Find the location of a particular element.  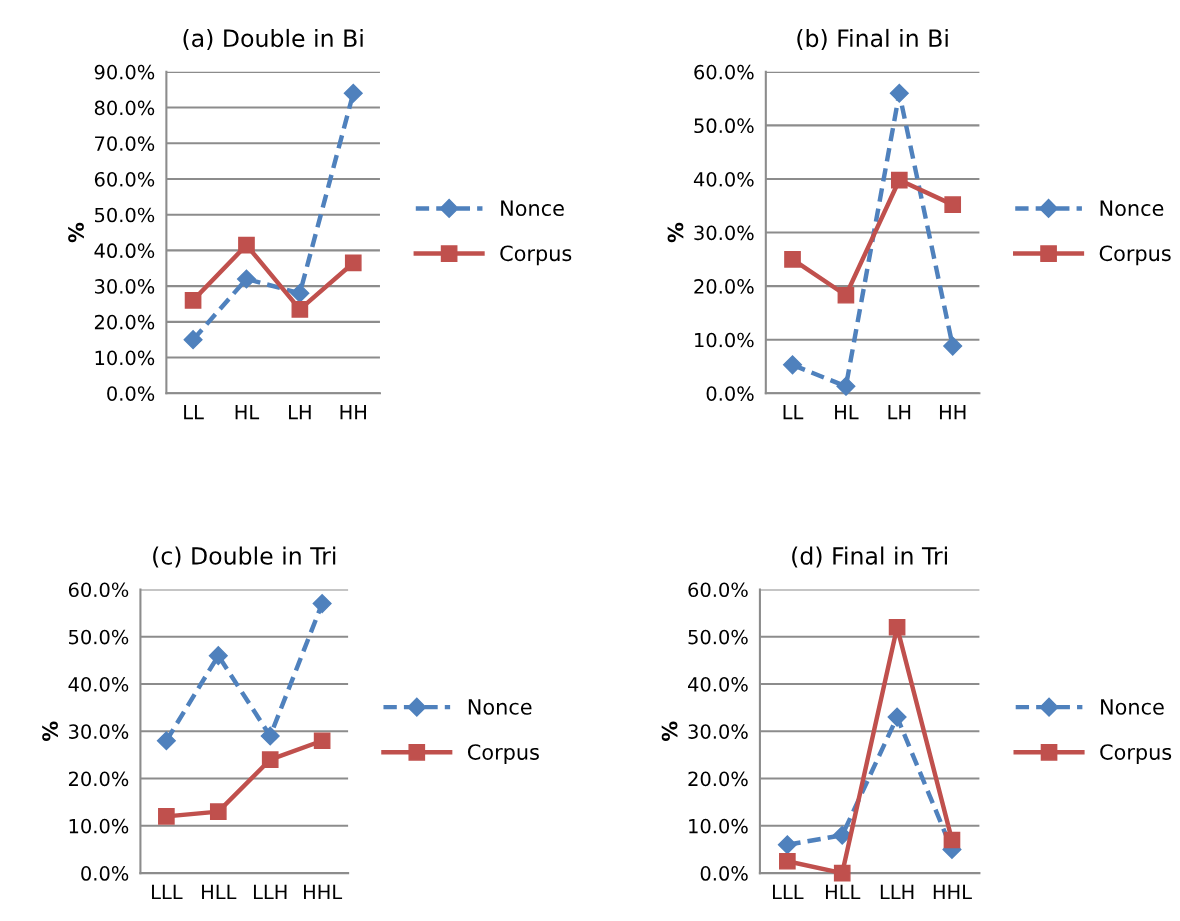

y-tick-label: 80.0% is located at coordinates (124, 108).